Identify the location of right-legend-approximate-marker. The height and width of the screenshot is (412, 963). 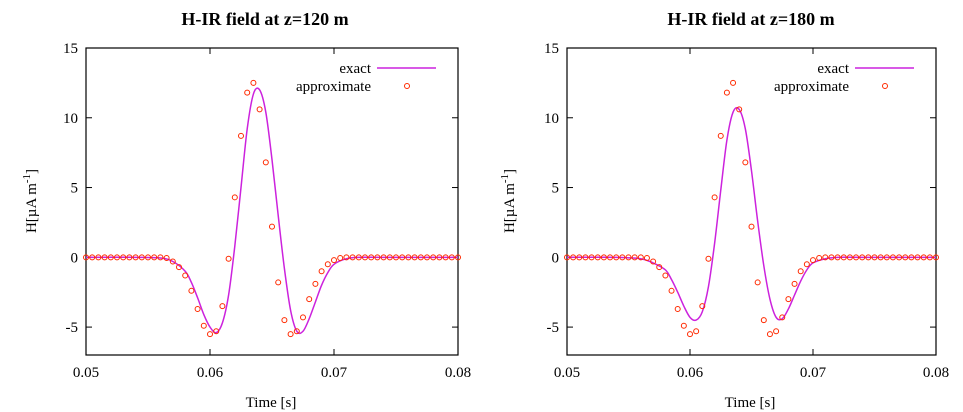
(885, 86).